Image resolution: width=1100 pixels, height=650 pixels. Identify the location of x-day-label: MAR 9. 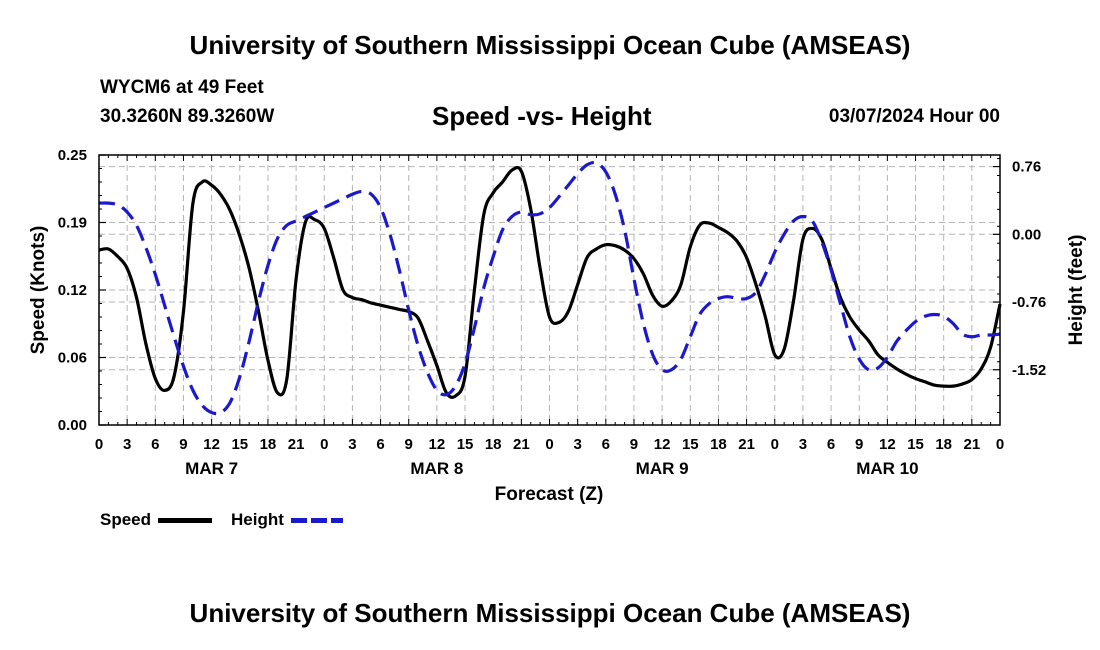
(662, 468).